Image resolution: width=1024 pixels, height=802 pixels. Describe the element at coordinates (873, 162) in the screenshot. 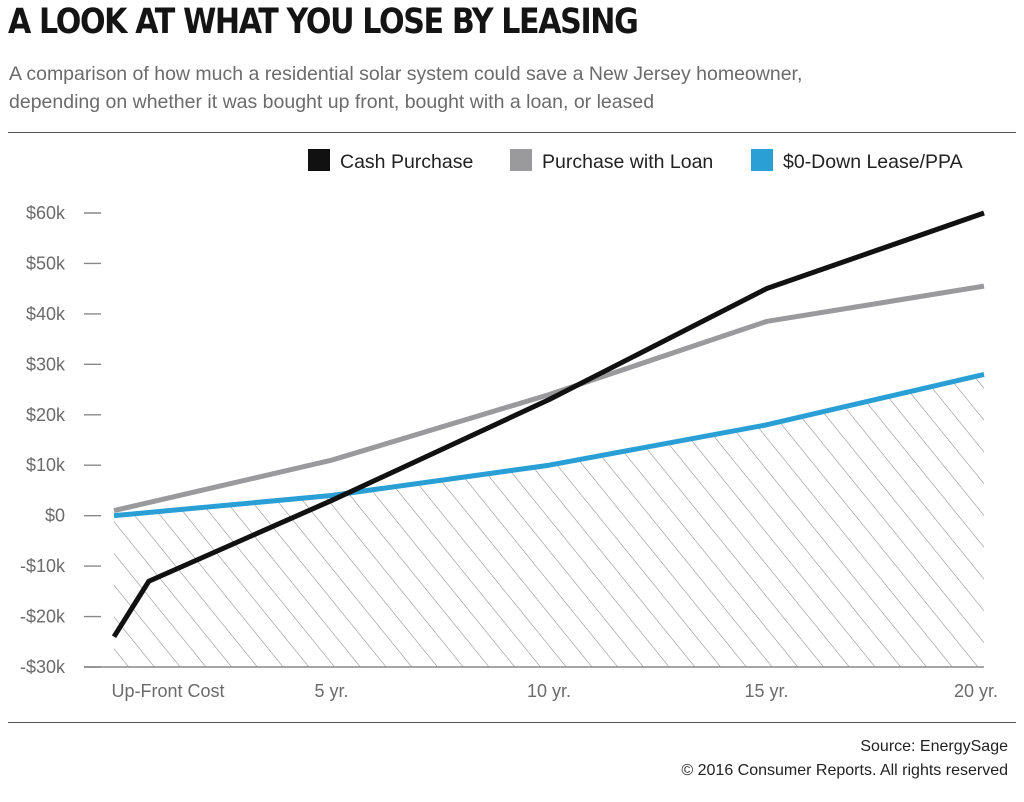

I see `legend-label-lease: $0-Down Lease/PPA` at that location.